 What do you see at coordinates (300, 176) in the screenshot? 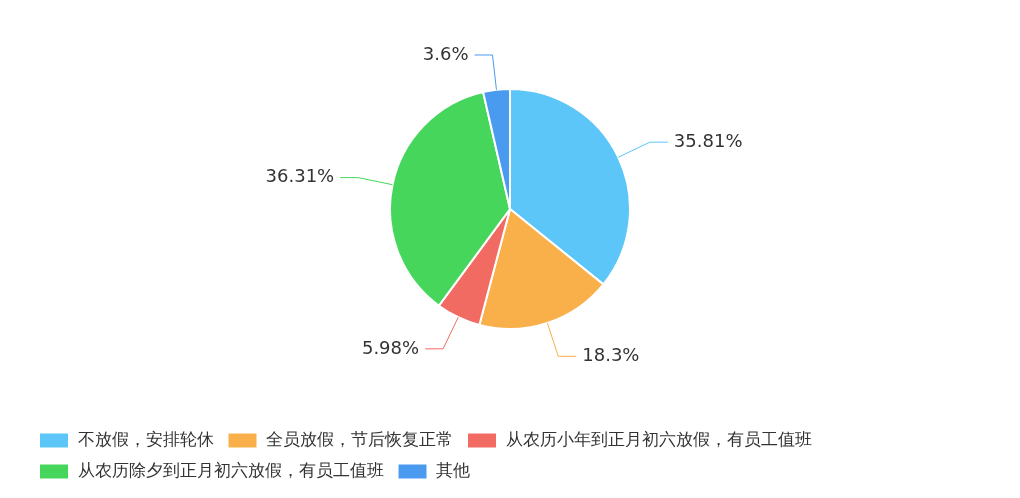
I see `data-label: 36.31%` at bounding box center [300, 176].